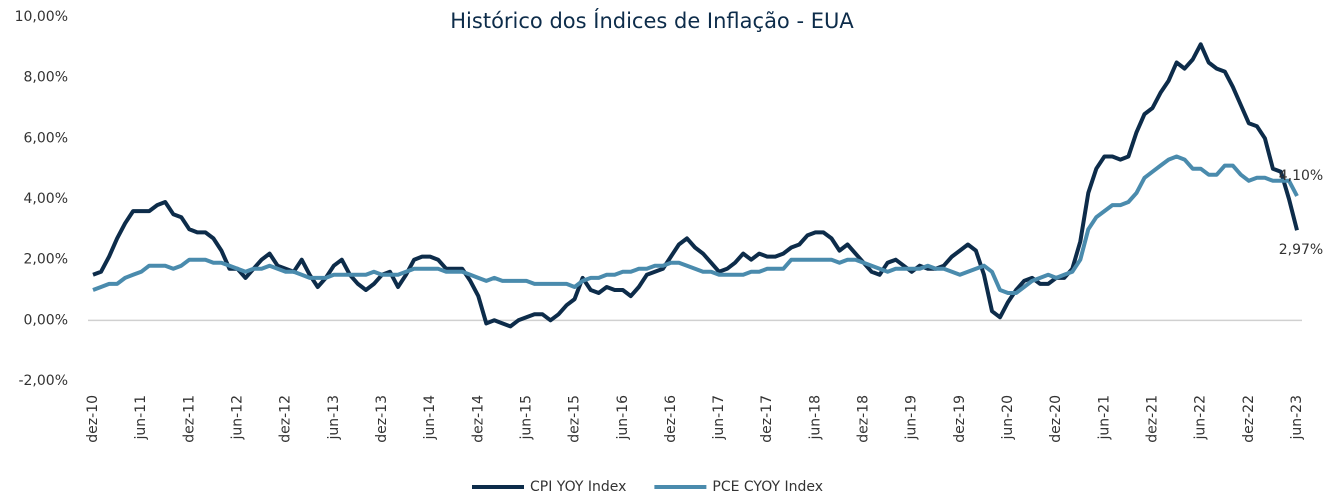 This screenshot has height=496, width=1333. Describe the element at coordinates (864, 419) in the screenshot. I see `x-tick-label: dez-18` at that location.